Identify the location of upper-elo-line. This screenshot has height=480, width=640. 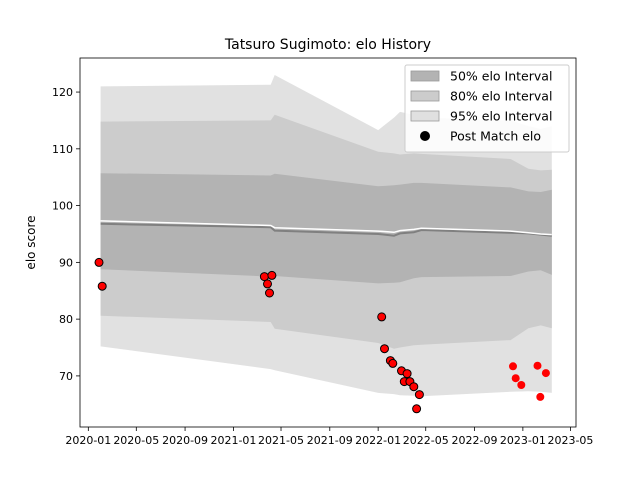
(326, 228).